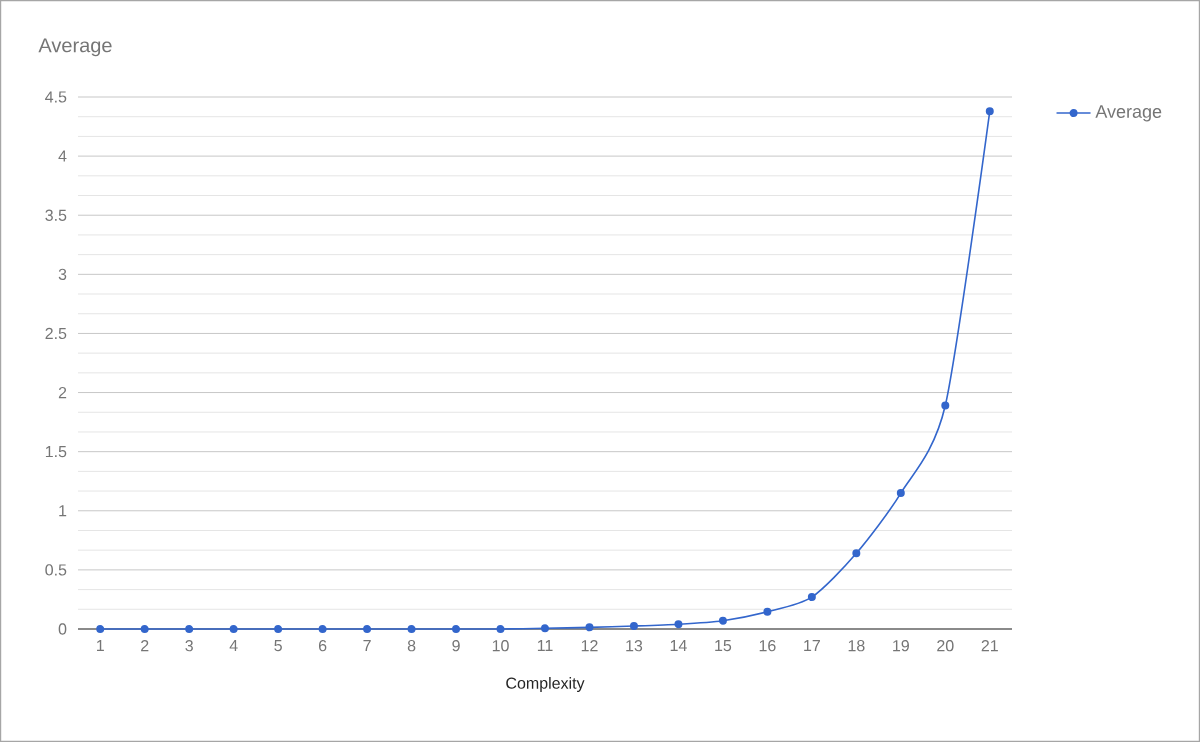 This screenshot has height=742, width=1200. I want to click on chart-title: Average, so click(75, 47).